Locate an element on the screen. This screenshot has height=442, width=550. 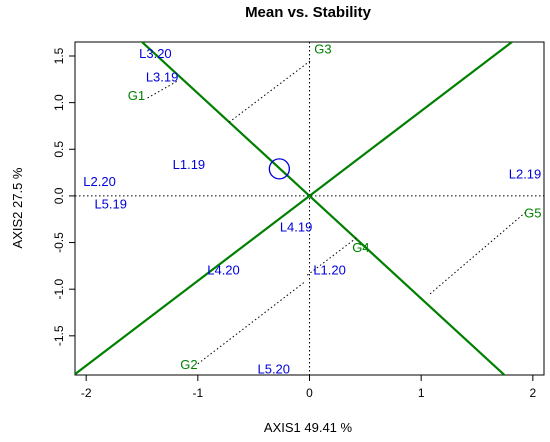
genotype-label-l1-20: L1.20 is located at coordinates (329, 270).